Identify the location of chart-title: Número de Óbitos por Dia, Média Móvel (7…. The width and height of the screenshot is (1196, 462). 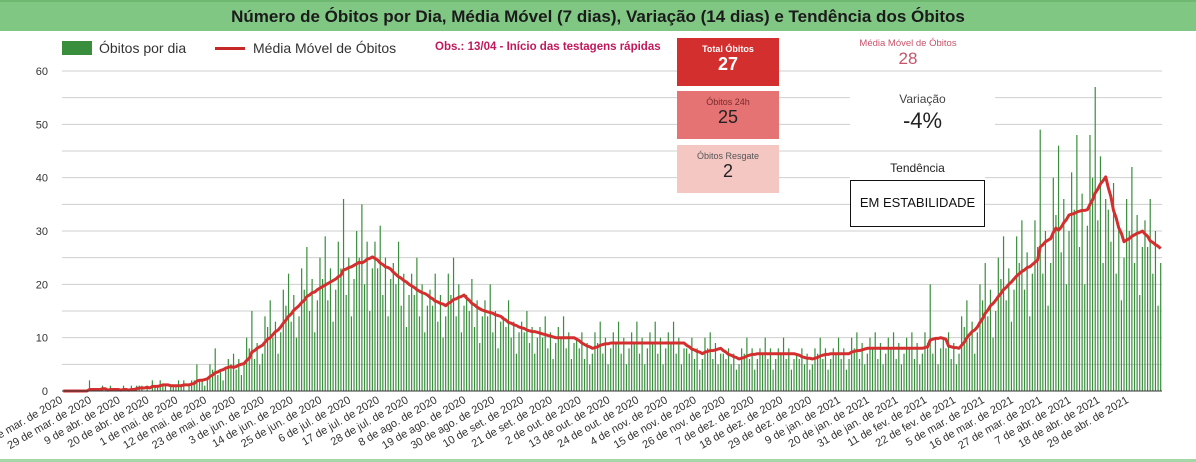
(598, 15).